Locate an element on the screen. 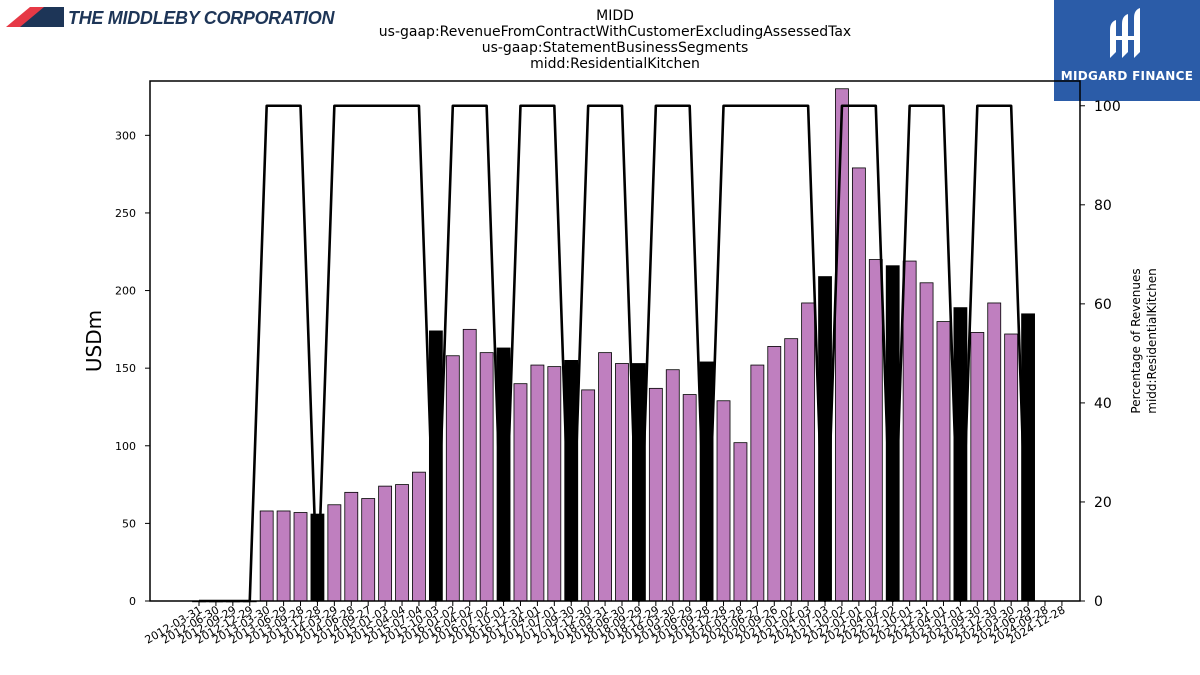 The image size is (1200, 675). y-tick-label-right: 40 is located at coordinates (1103, 404).